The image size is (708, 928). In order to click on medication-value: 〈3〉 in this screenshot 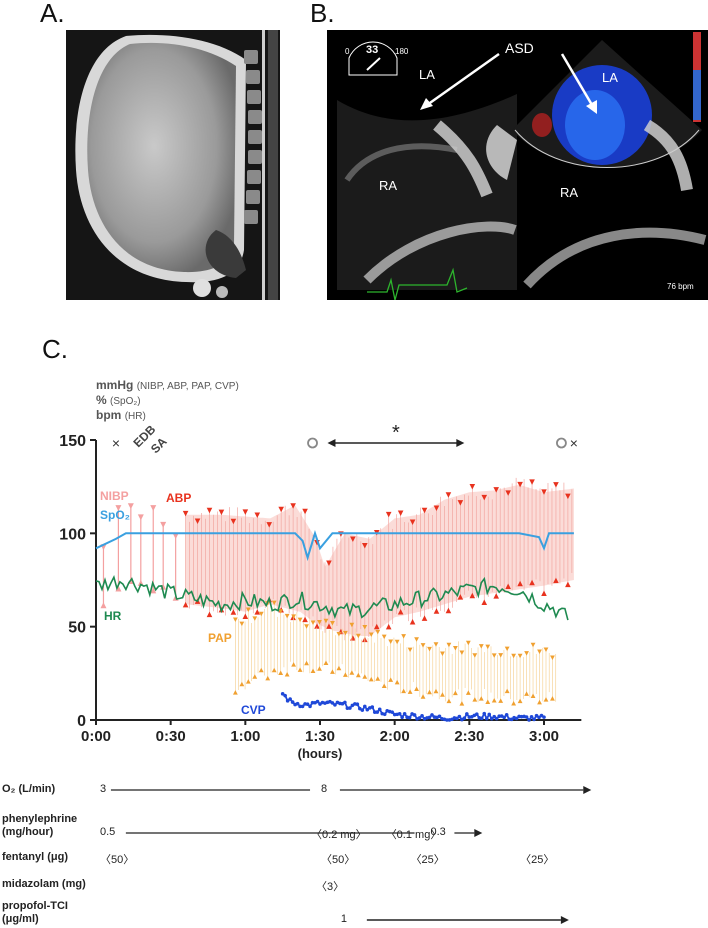, I will do `click(330, 887)`.